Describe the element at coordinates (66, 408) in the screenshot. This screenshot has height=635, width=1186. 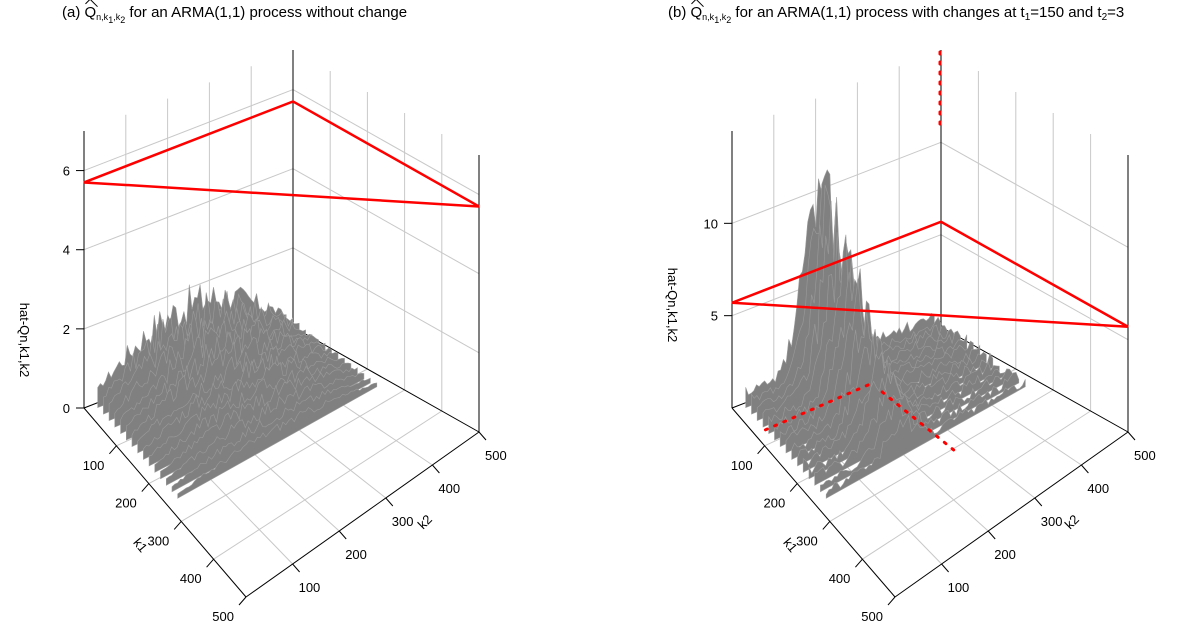
I see `z-tick-label: 0` at that location.